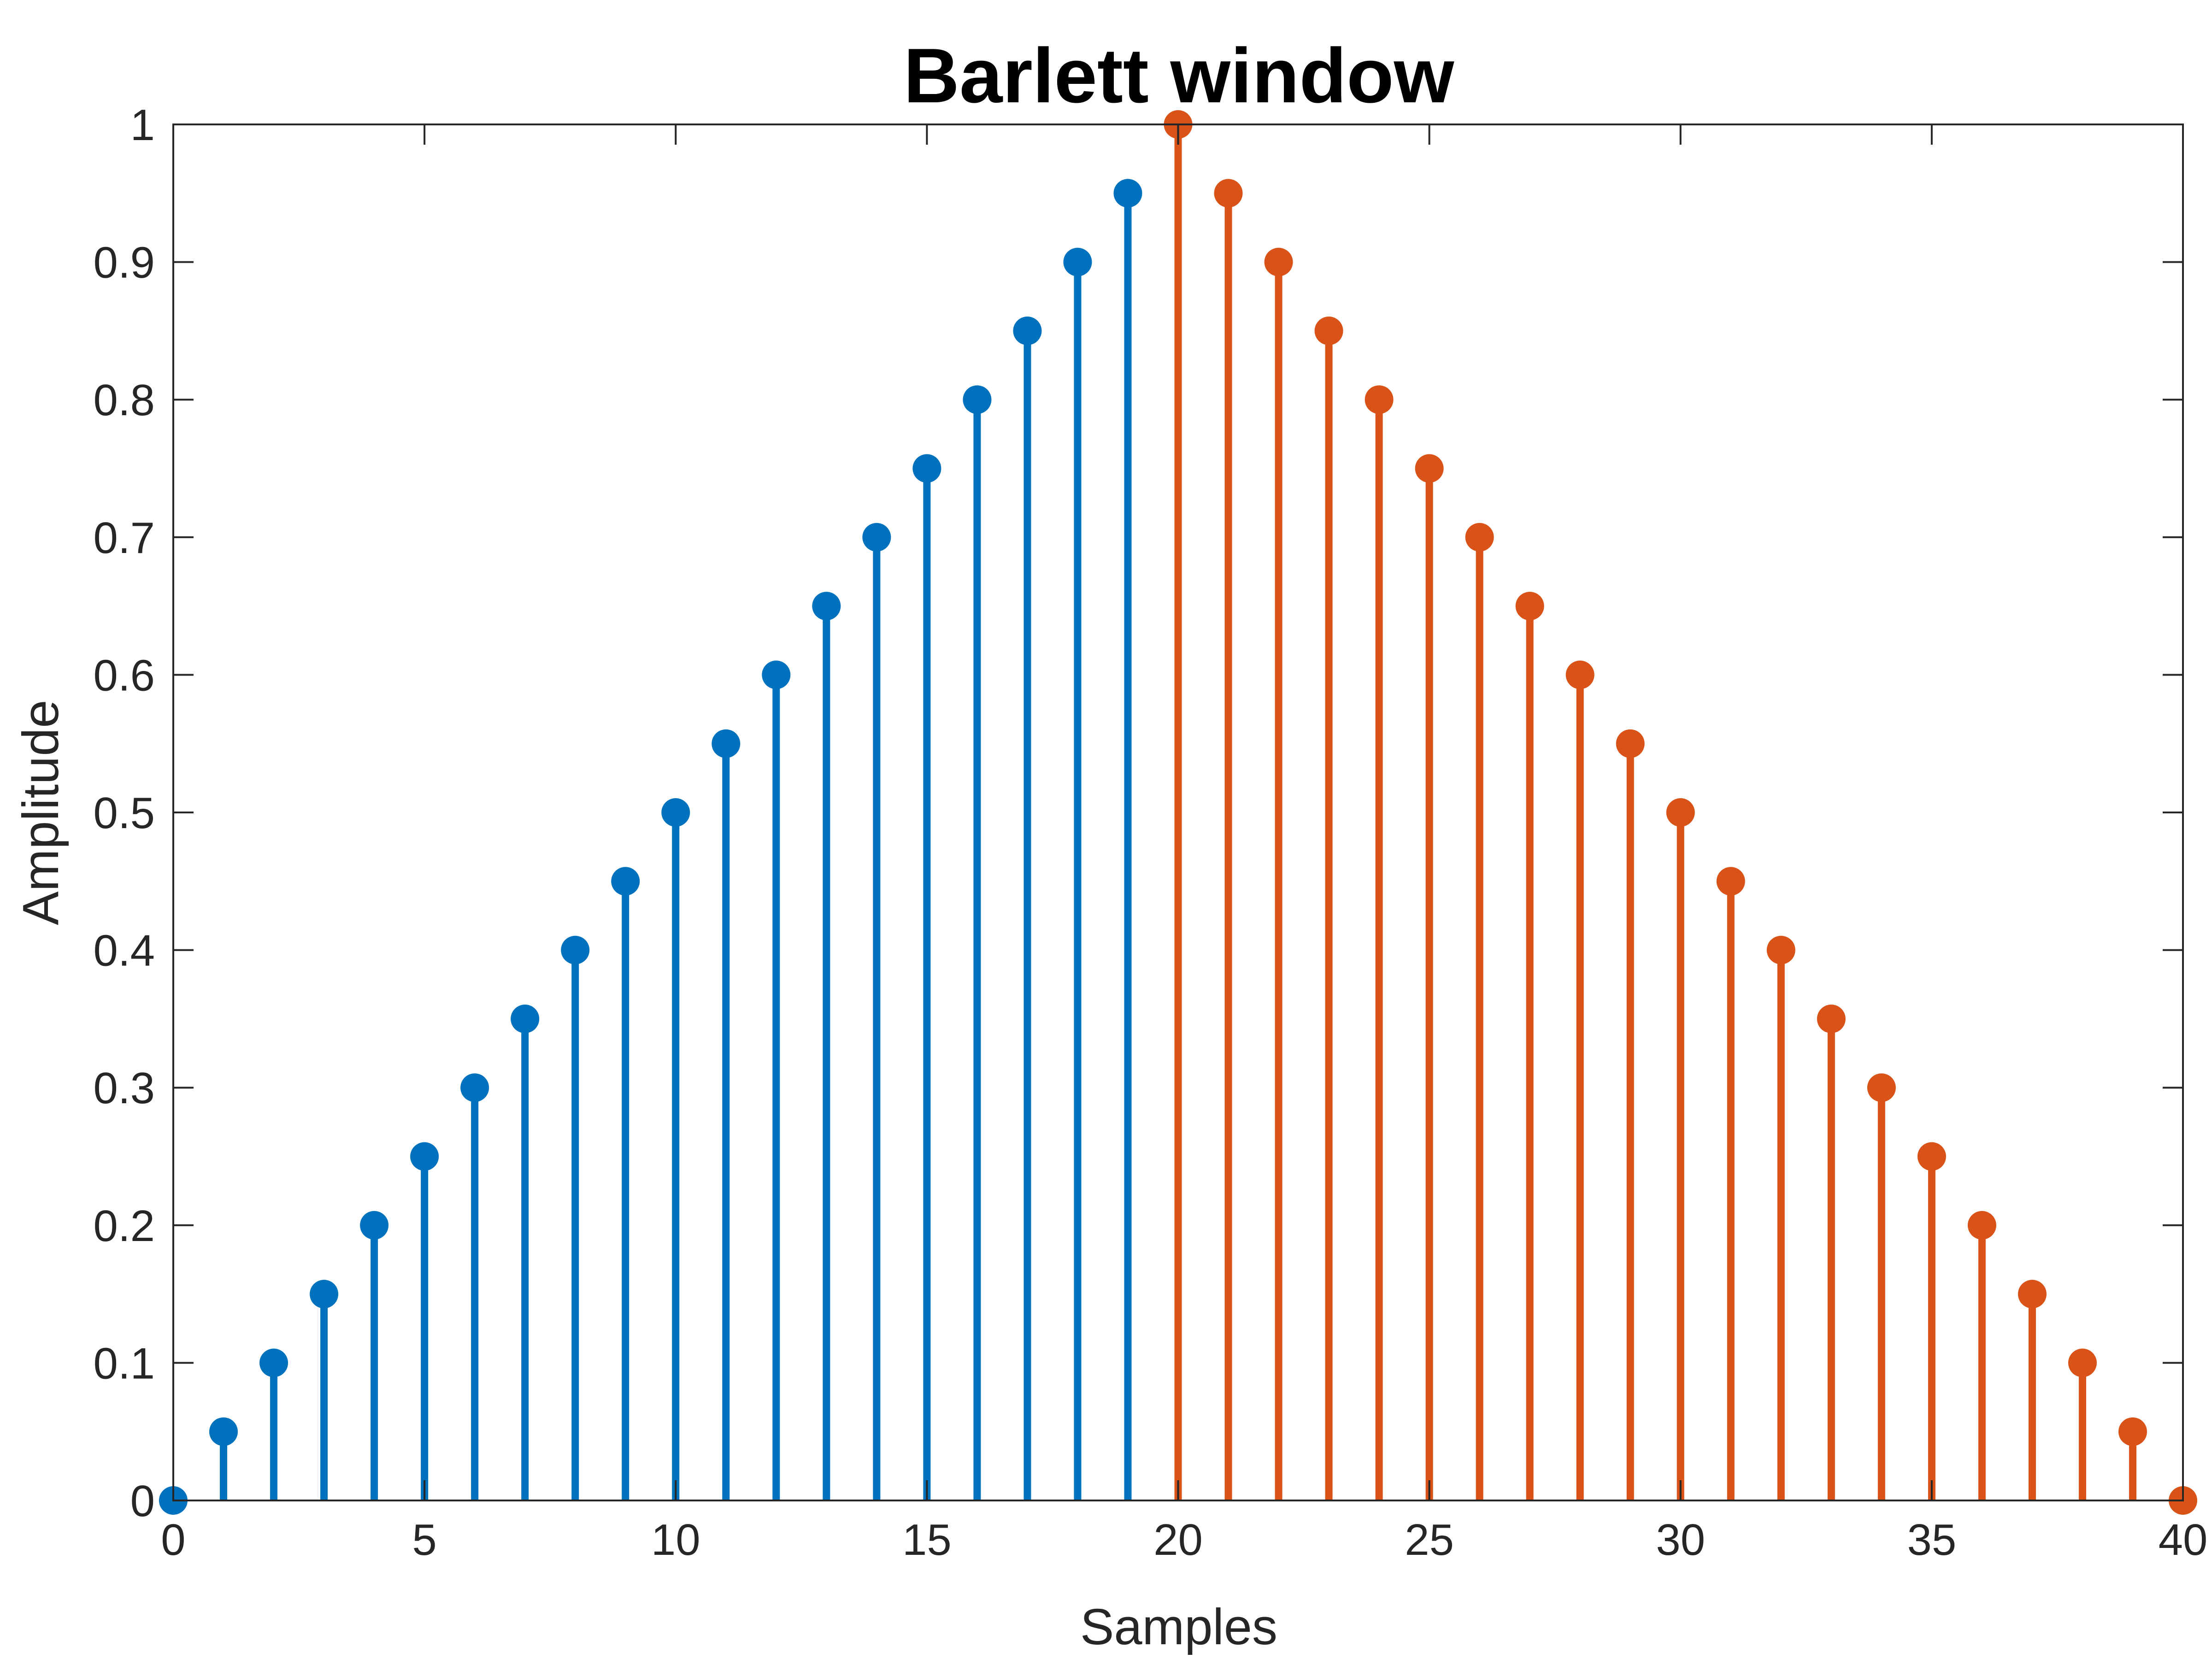 The image size is (2212, 1659). What do you see at coordinates (124, 1226) in the screenshot?
I see `y-tick-label: 0.2` at bounding box center [124, 1226].